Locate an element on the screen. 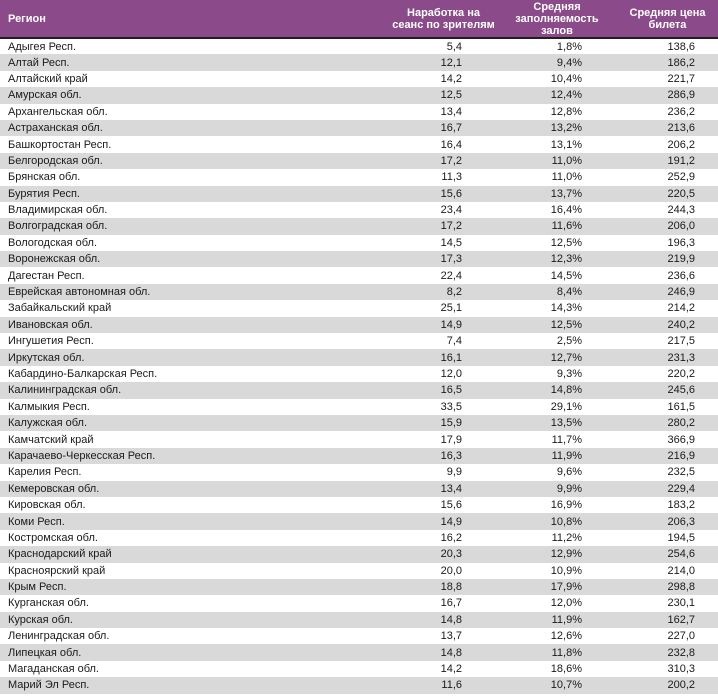 This screenshot has width=718, height=696. table-row: Карелия Респ. 9,9 9,6% 232,5 is located at coordinates (359, 472).